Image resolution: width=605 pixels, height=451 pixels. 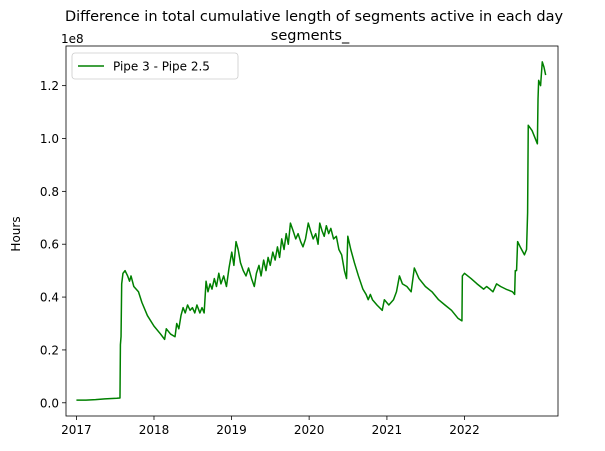 I want to click on x-tick-label: 2020, so click(x=309, y=430).